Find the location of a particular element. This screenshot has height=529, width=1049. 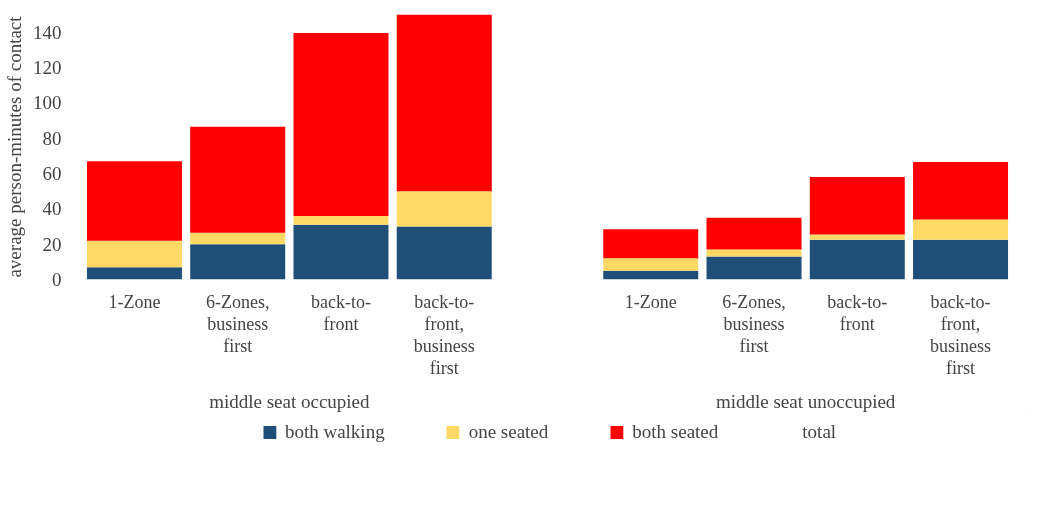

y-tick-label: 140 is located at coordinates (47, 32).